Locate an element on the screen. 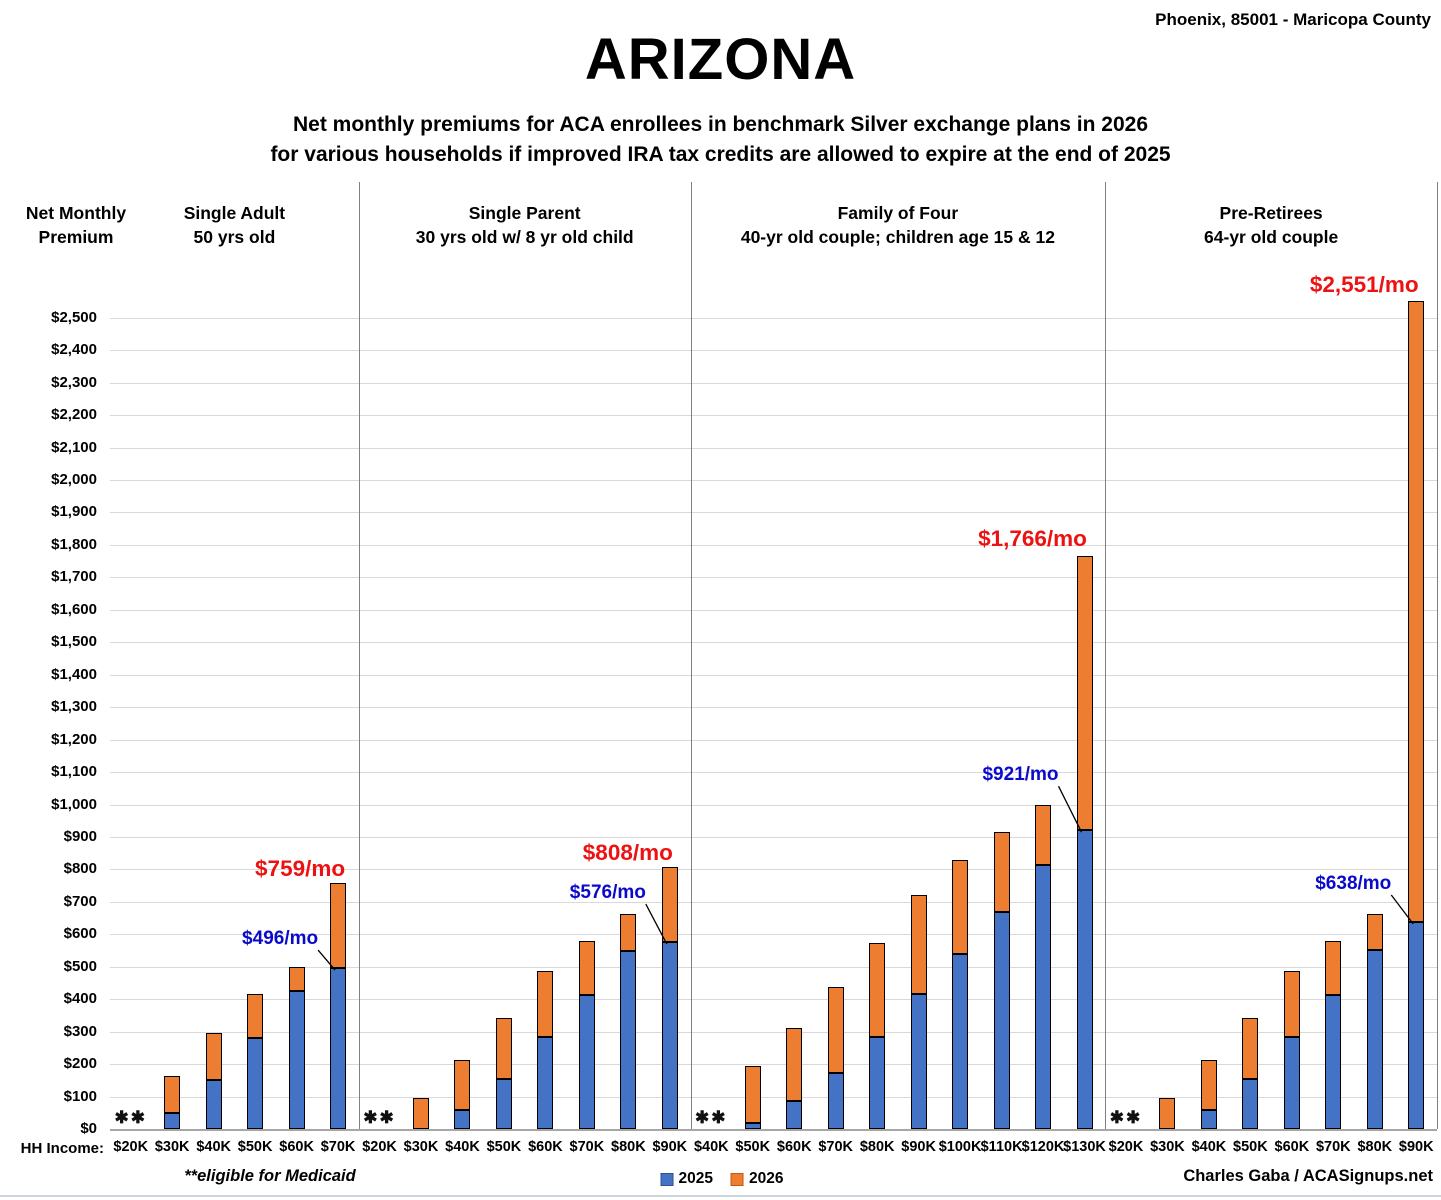  y-axis-tick-label: $1,100 is located at coordinates (74, 772).